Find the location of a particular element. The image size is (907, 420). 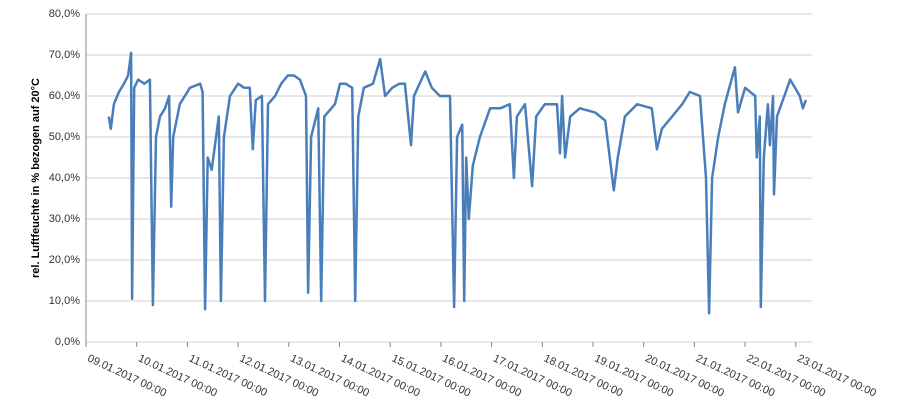

y-tick-label: 70,0% is located at coordinates (64, 55).